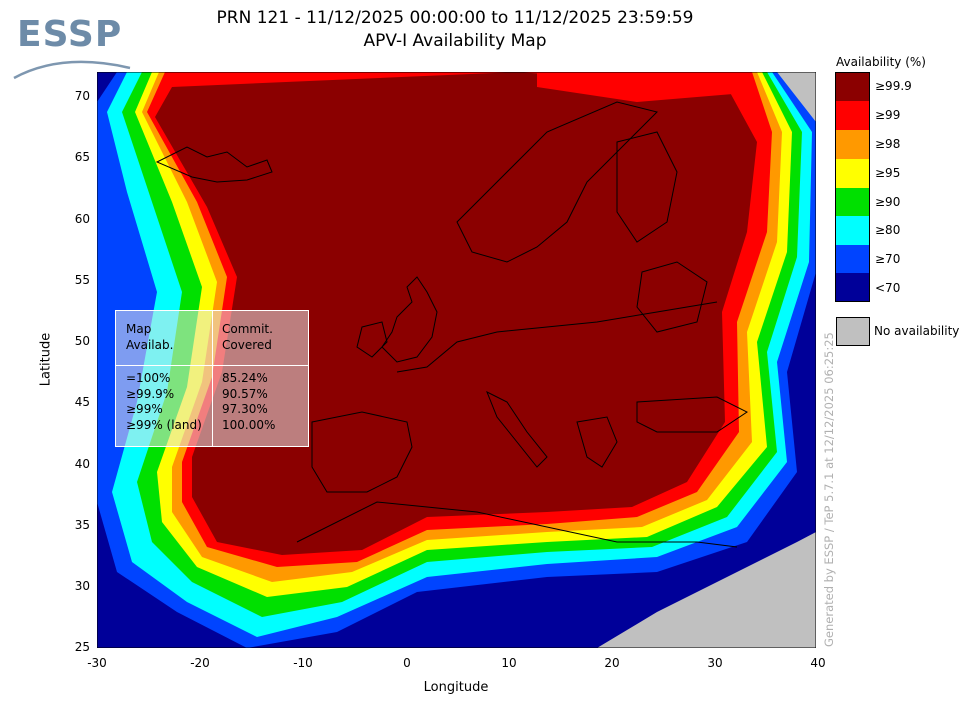  Describe the element at coordinates (247, 345) in the screenshot. I see `stats-header-covered: Covered` at that location.